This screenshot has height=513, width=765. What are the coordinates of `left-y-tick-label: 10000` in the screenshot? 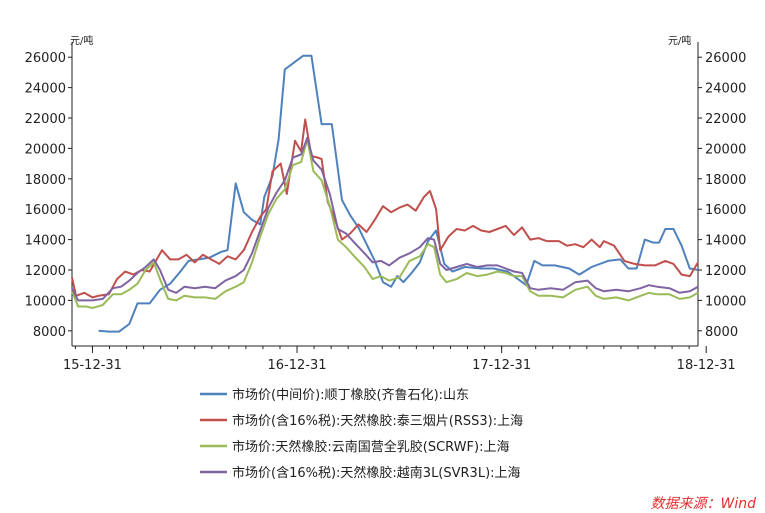 It's located at (45, 301).